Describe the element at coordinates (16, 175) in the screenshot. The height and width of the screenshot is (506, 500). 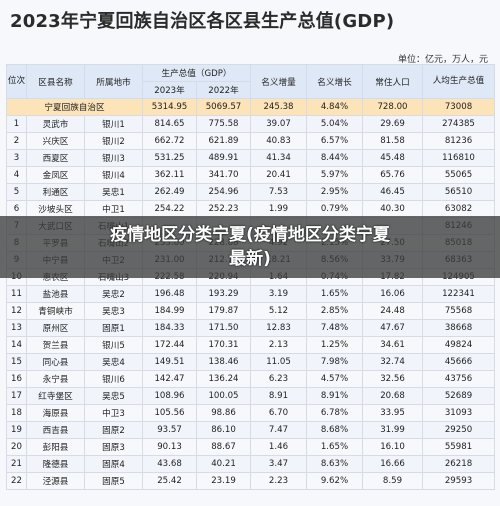
I see `rank-cell: 4` at that location.